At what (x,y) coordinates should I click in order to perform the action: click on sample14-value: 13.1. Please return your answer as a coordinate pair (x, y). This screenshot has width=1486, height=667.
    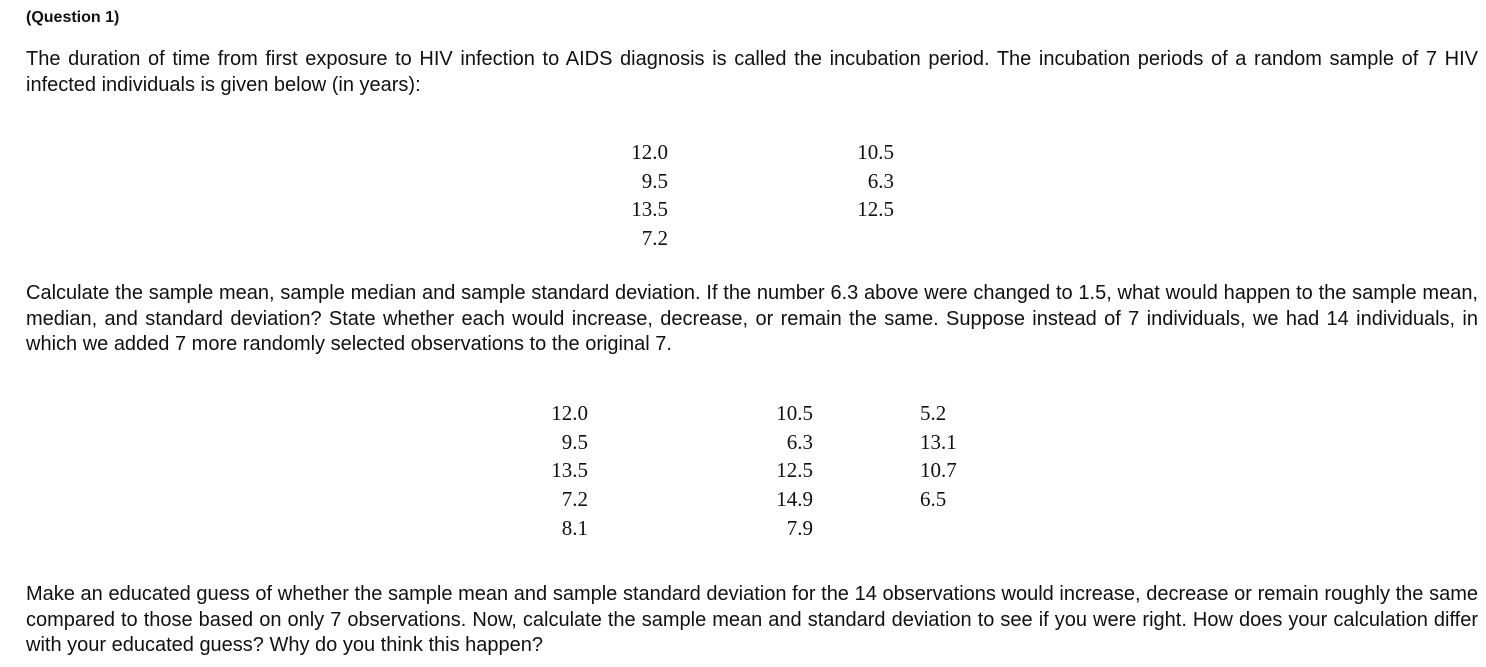
    Looking at the image, I should click on (938, 441).